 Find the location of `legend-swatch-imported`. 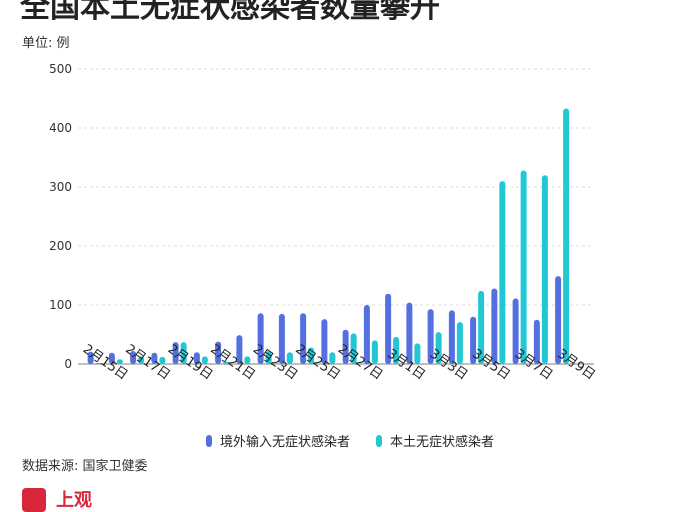

legend-swatch-imported is located at coordinates (208, 440).